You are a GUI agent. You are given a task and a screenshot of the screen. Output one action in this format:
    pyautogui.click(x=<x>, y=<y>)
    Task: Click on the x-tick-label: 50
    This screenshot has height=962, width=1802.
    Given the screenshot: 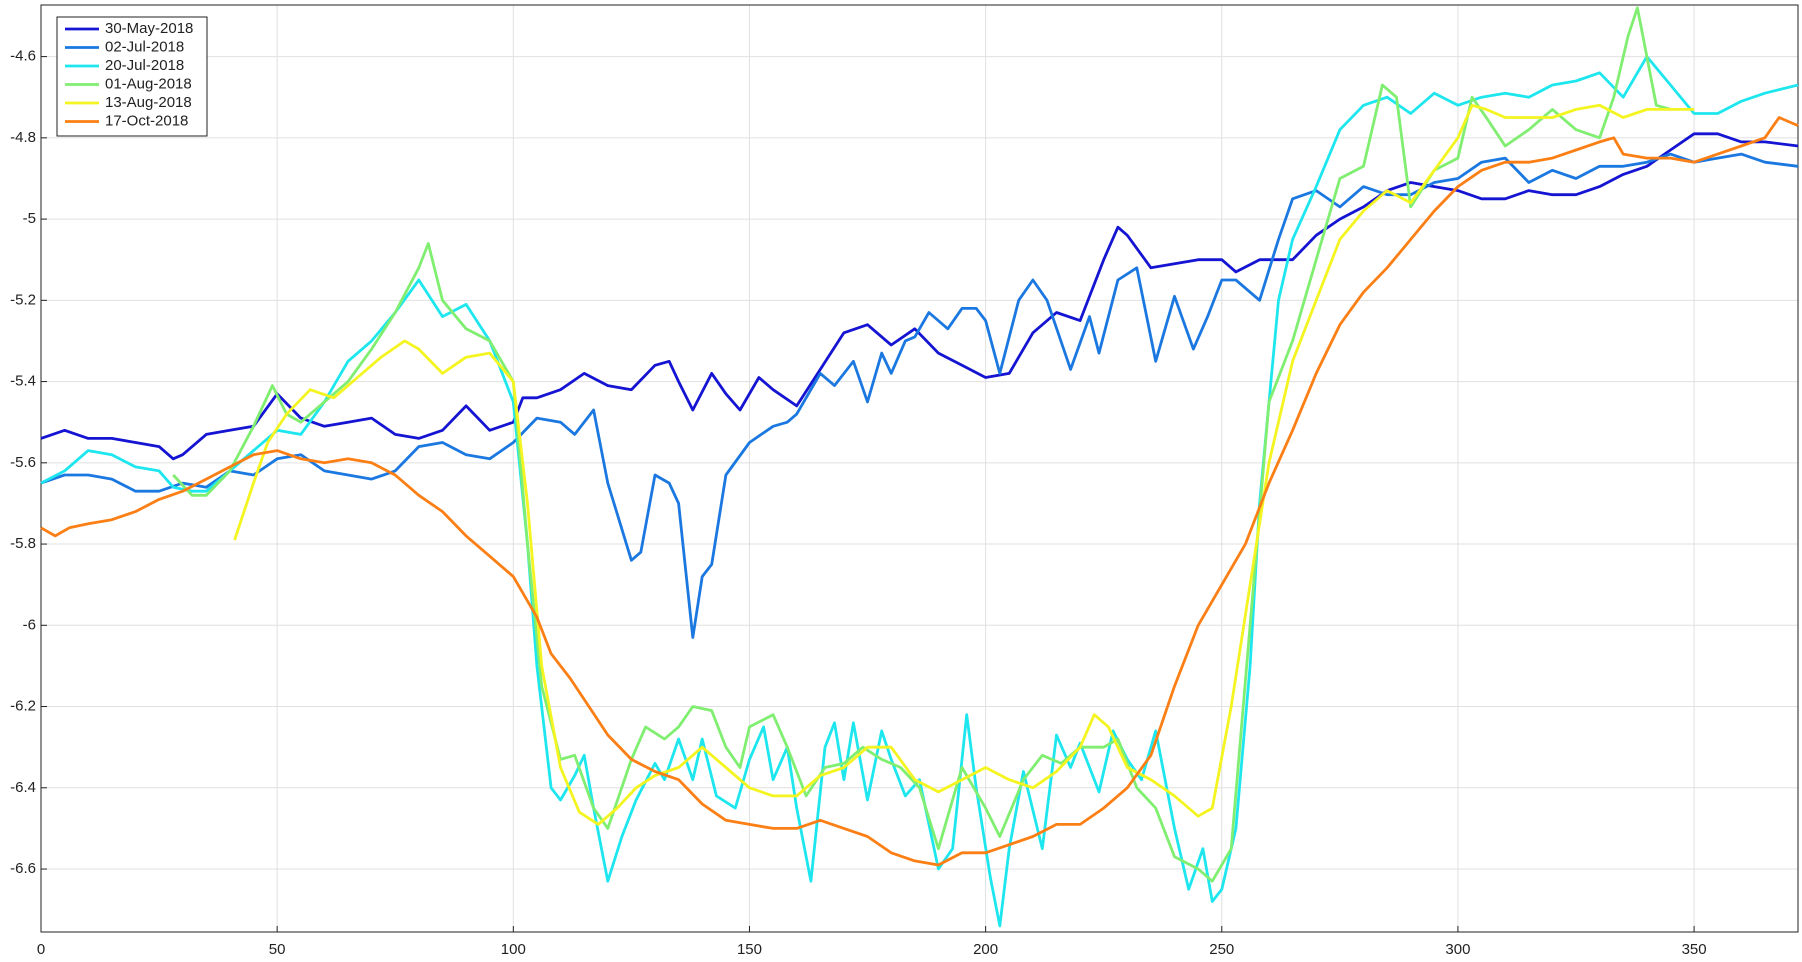 What is the action you would take?
    pyautogui.click(x=277, y=949)
    